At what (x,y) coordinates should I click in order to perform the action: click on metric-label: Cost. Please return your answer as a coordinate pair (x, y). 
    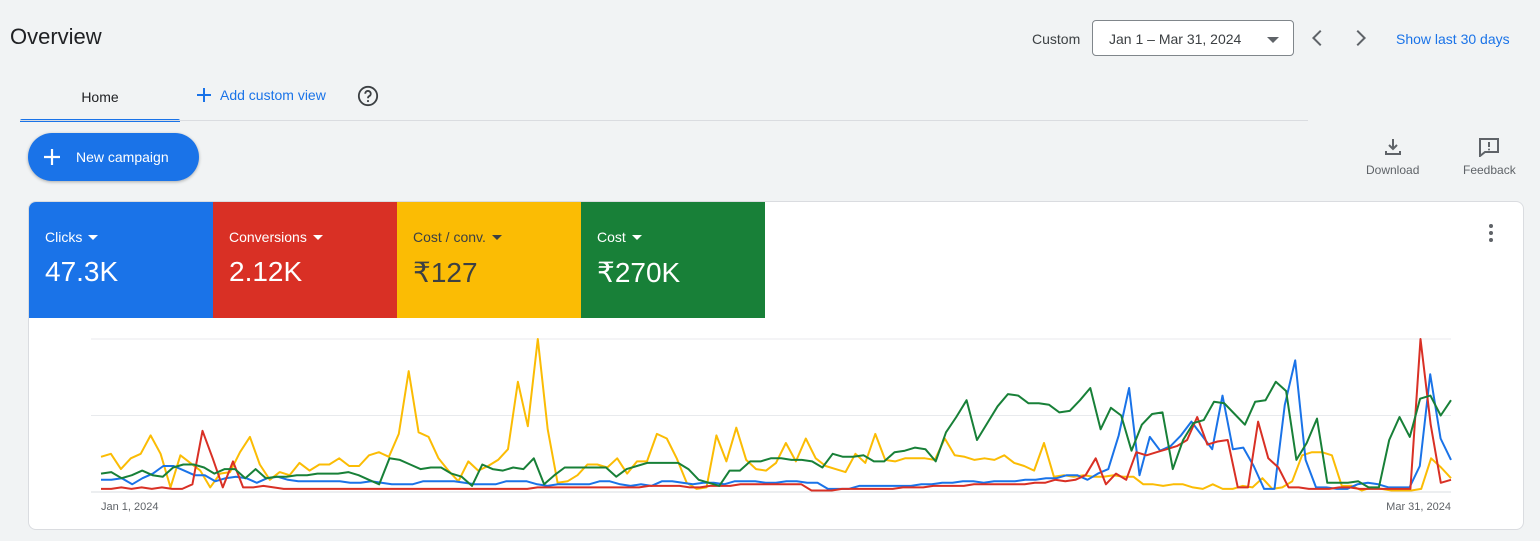
    Looking at the image, I should click on (611, 237).